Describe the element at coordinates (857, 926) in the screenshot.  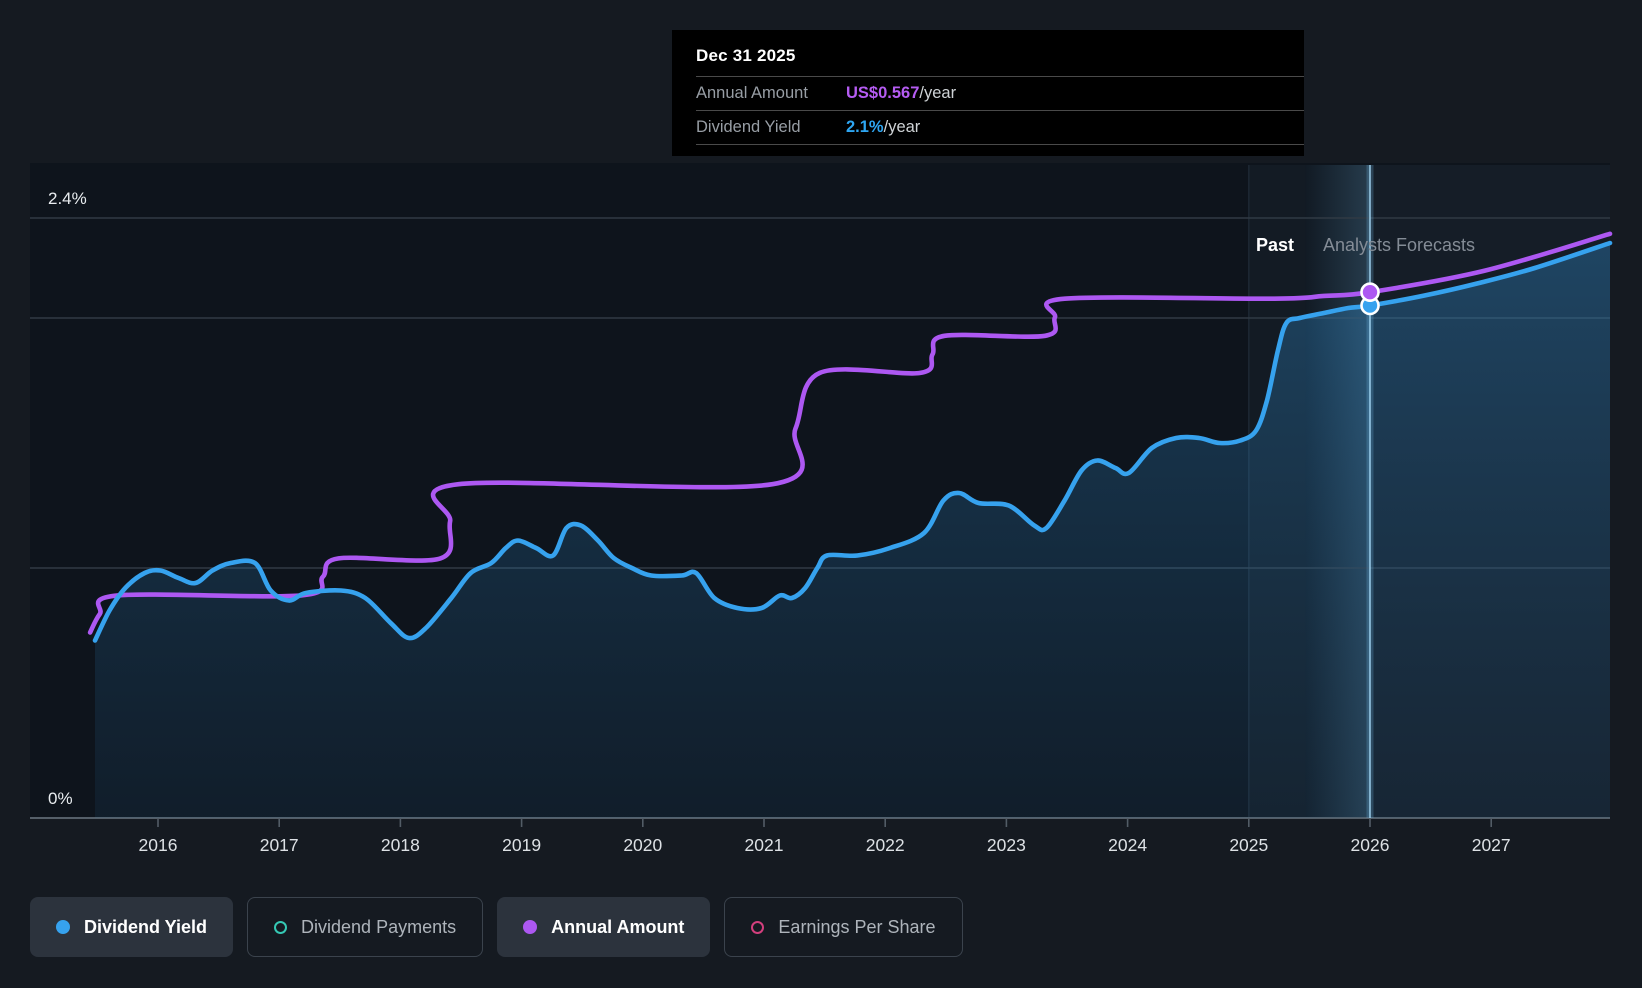
I see `legend-label: Earnings Per Share` at that location.